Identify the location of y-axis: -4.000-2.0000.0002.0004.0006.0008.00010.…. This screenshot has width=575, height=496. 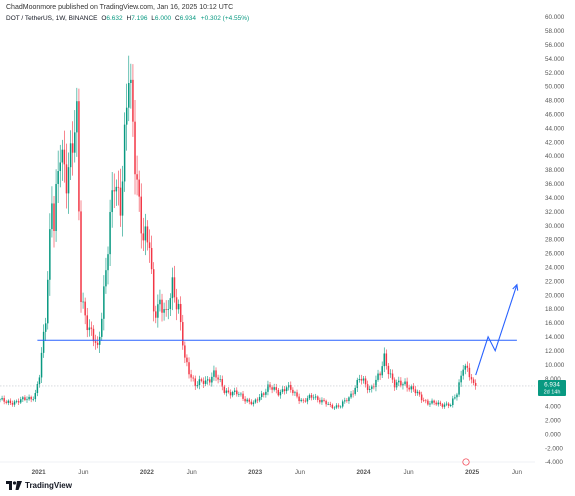
(555, 240).